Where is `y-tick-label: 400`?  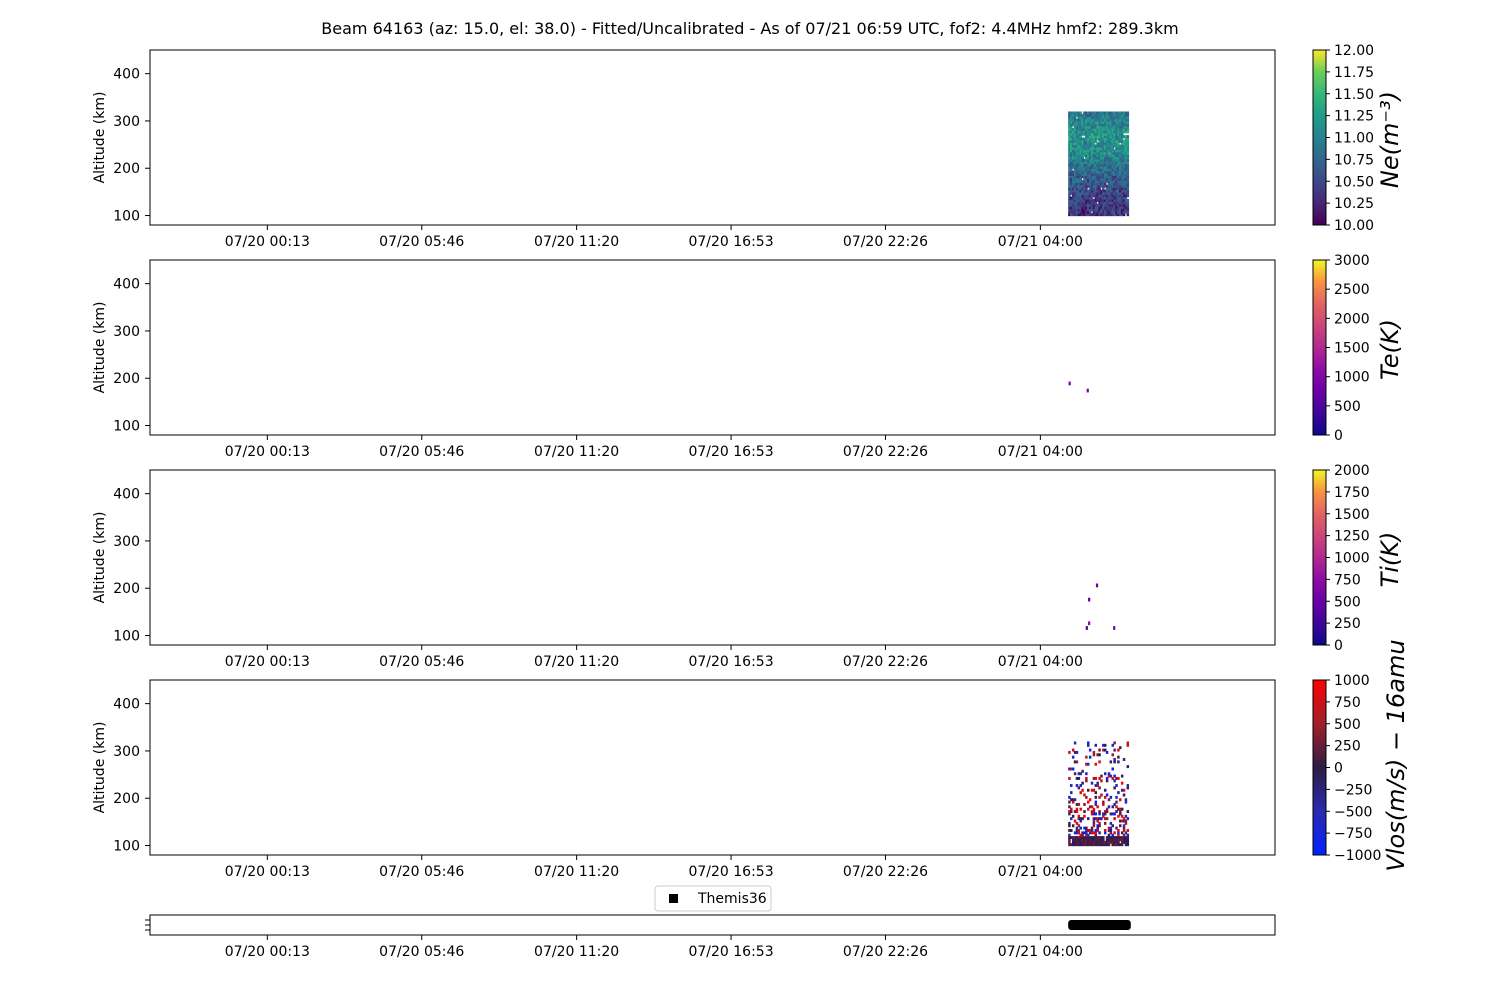
y-tick-label: 400 is located at coordinates (126, 285).